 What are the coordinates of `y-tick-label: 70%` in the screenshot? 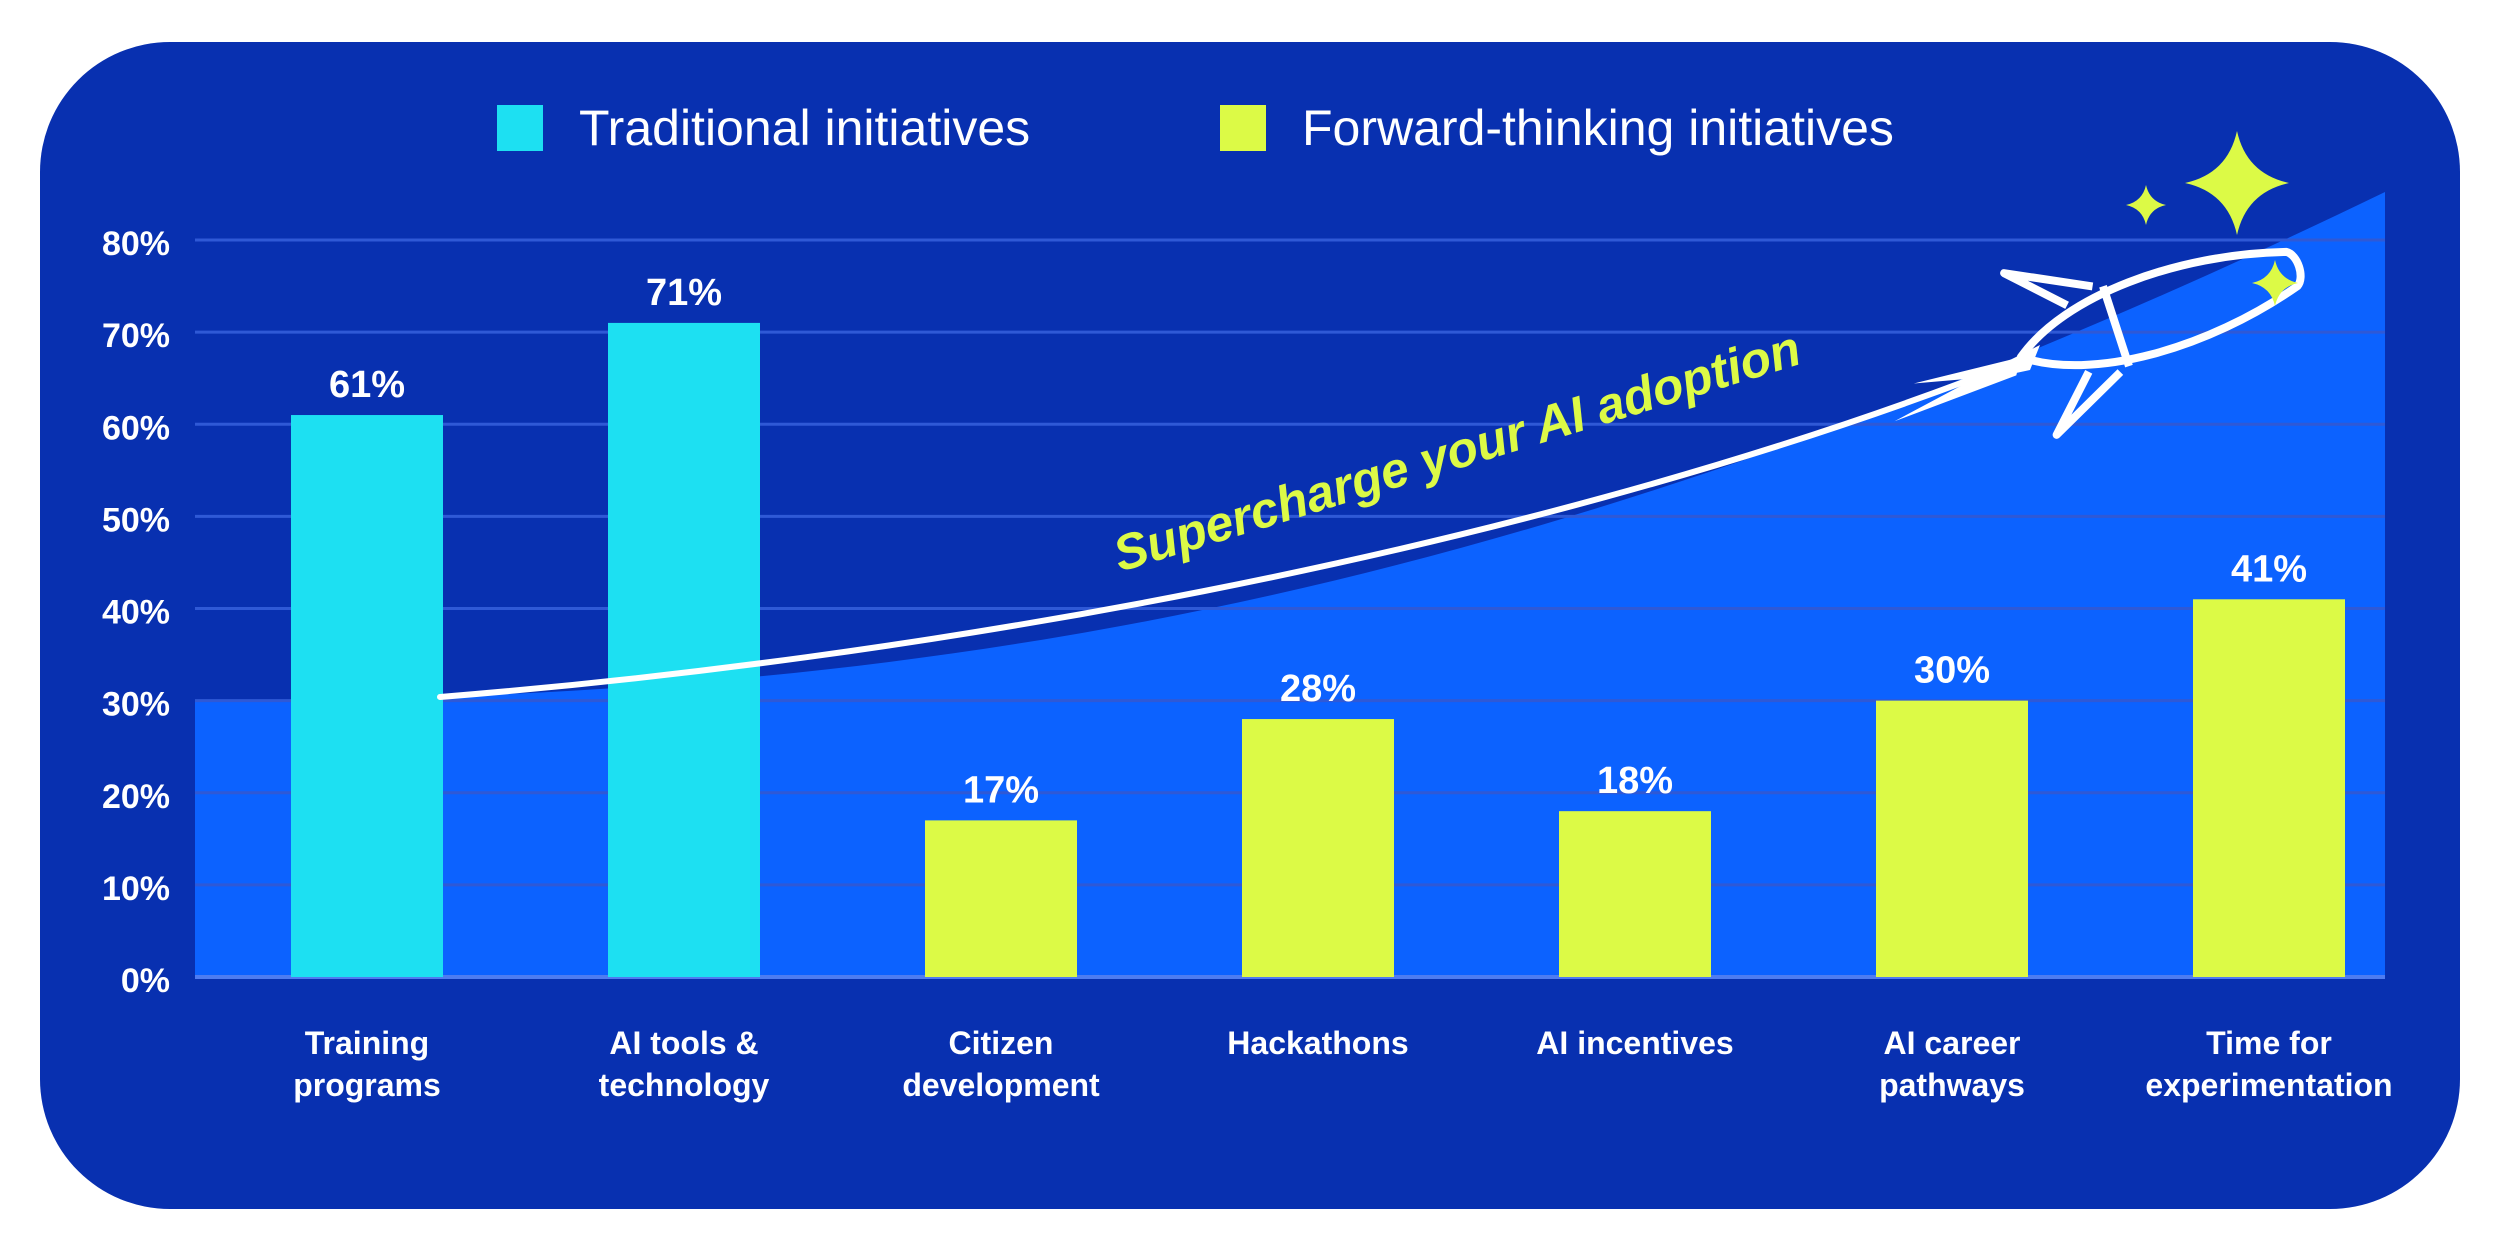 It's located at (136, 336).